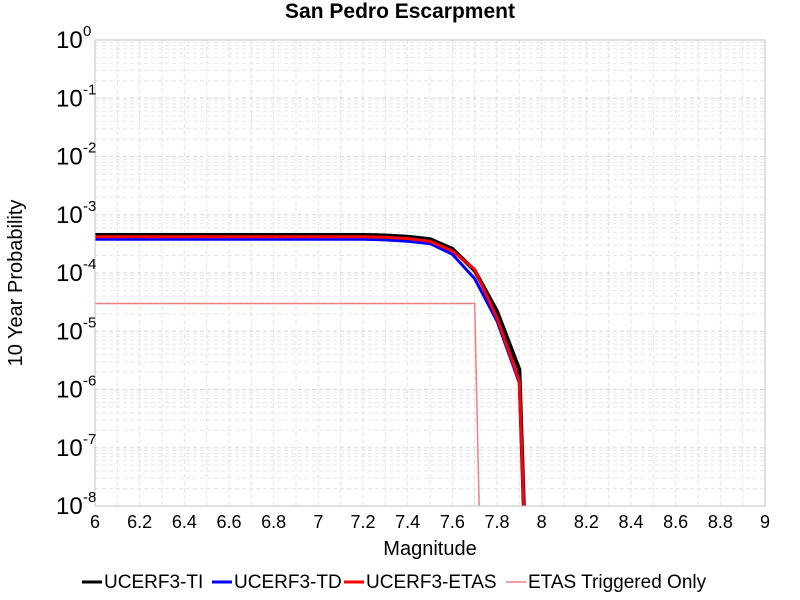  I want to click on y-tick-exponent: -3, so click(89, 206).